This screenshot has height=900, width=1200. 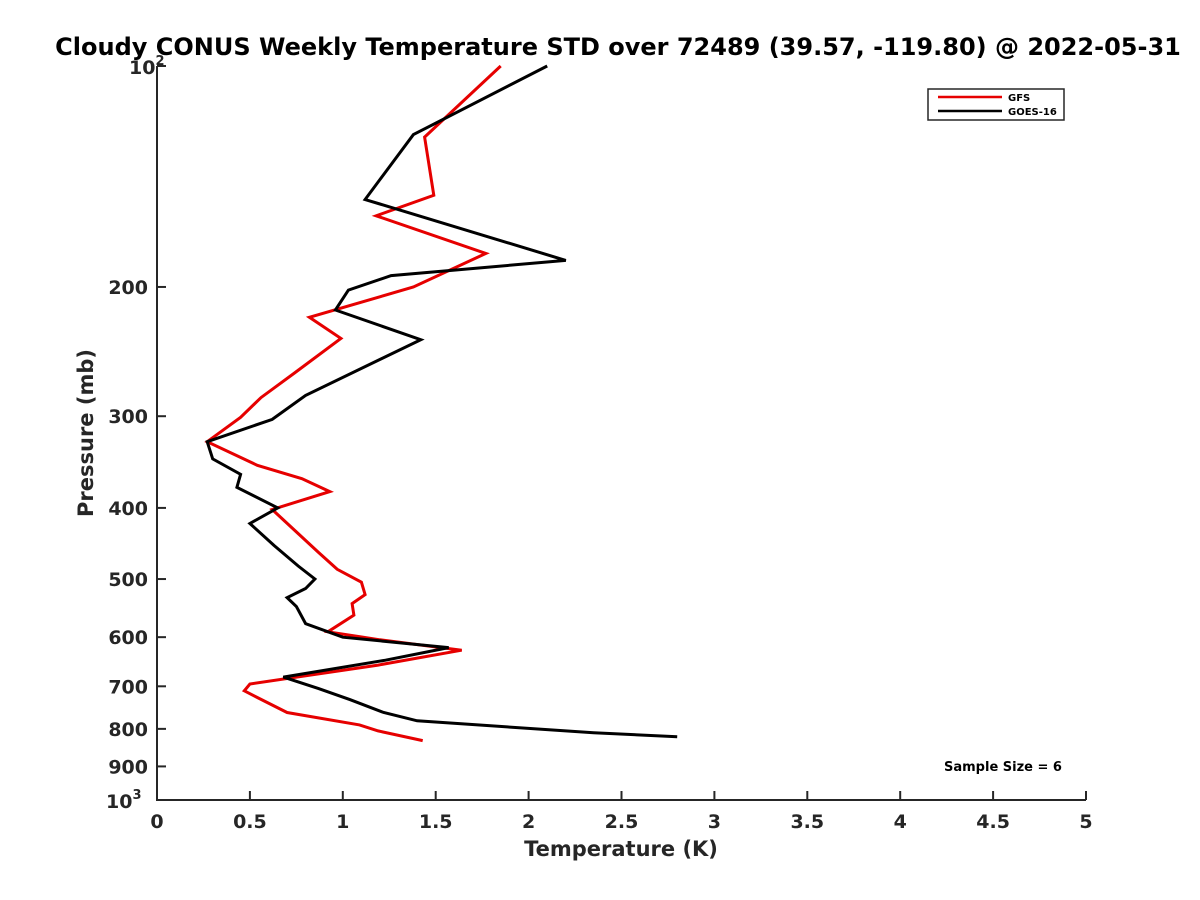 I want to click on legend: GFS GOES-16, so click(x=996, y=104).